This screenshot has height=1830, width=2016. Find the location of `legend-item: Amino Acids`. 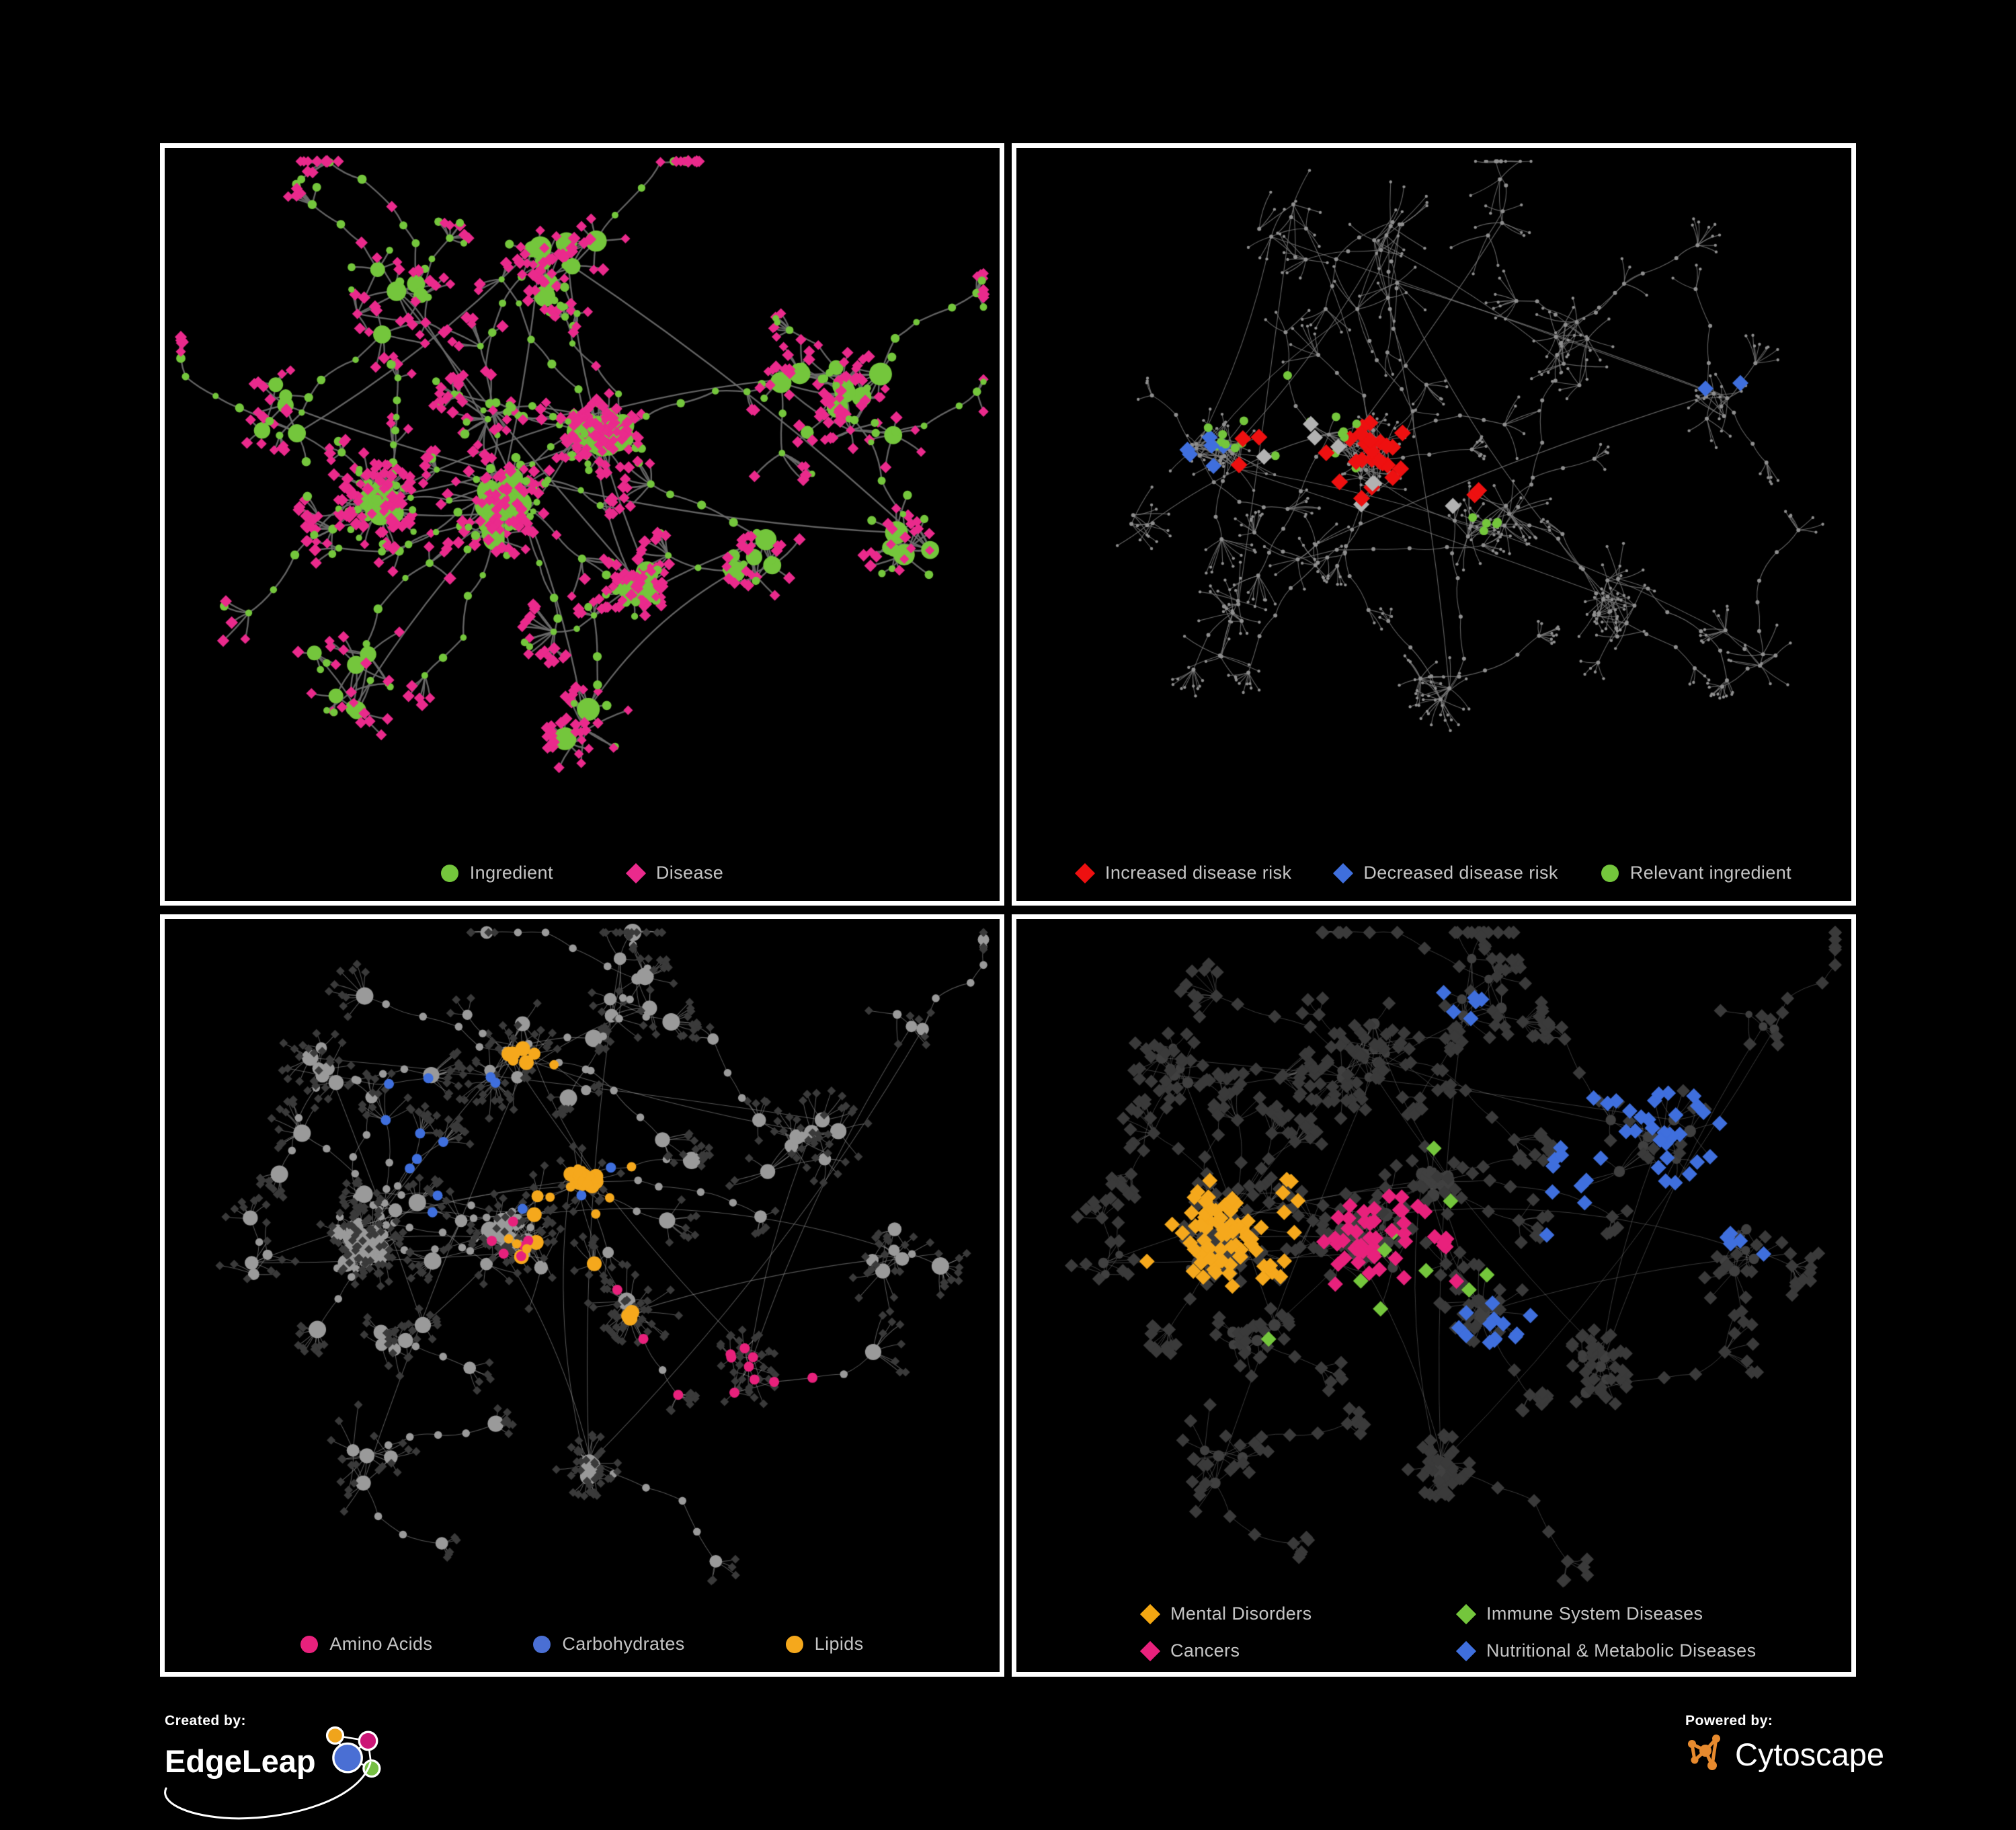

legend-item: Amino Acids is located at coordinates (366, 1644).